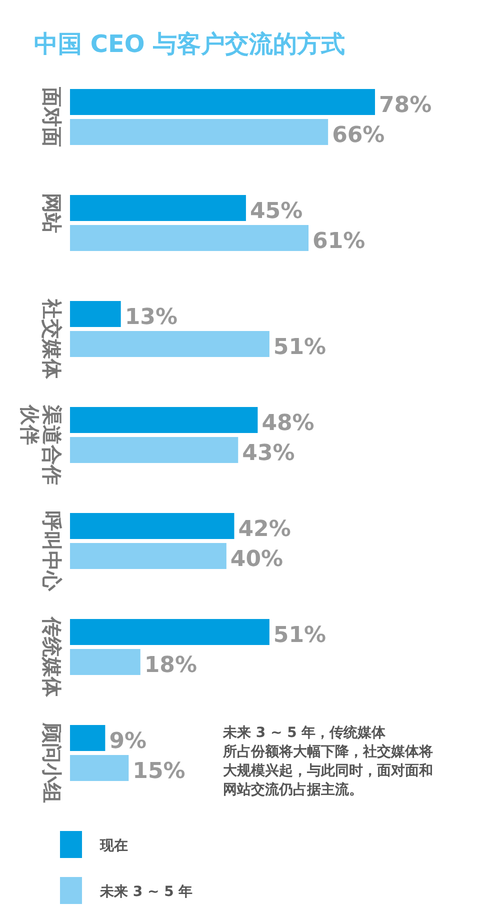 The image size is (493, 920). Describe the element at coordinates (276, 211) in the screenshot. I see `data-label: 45%` at that location.